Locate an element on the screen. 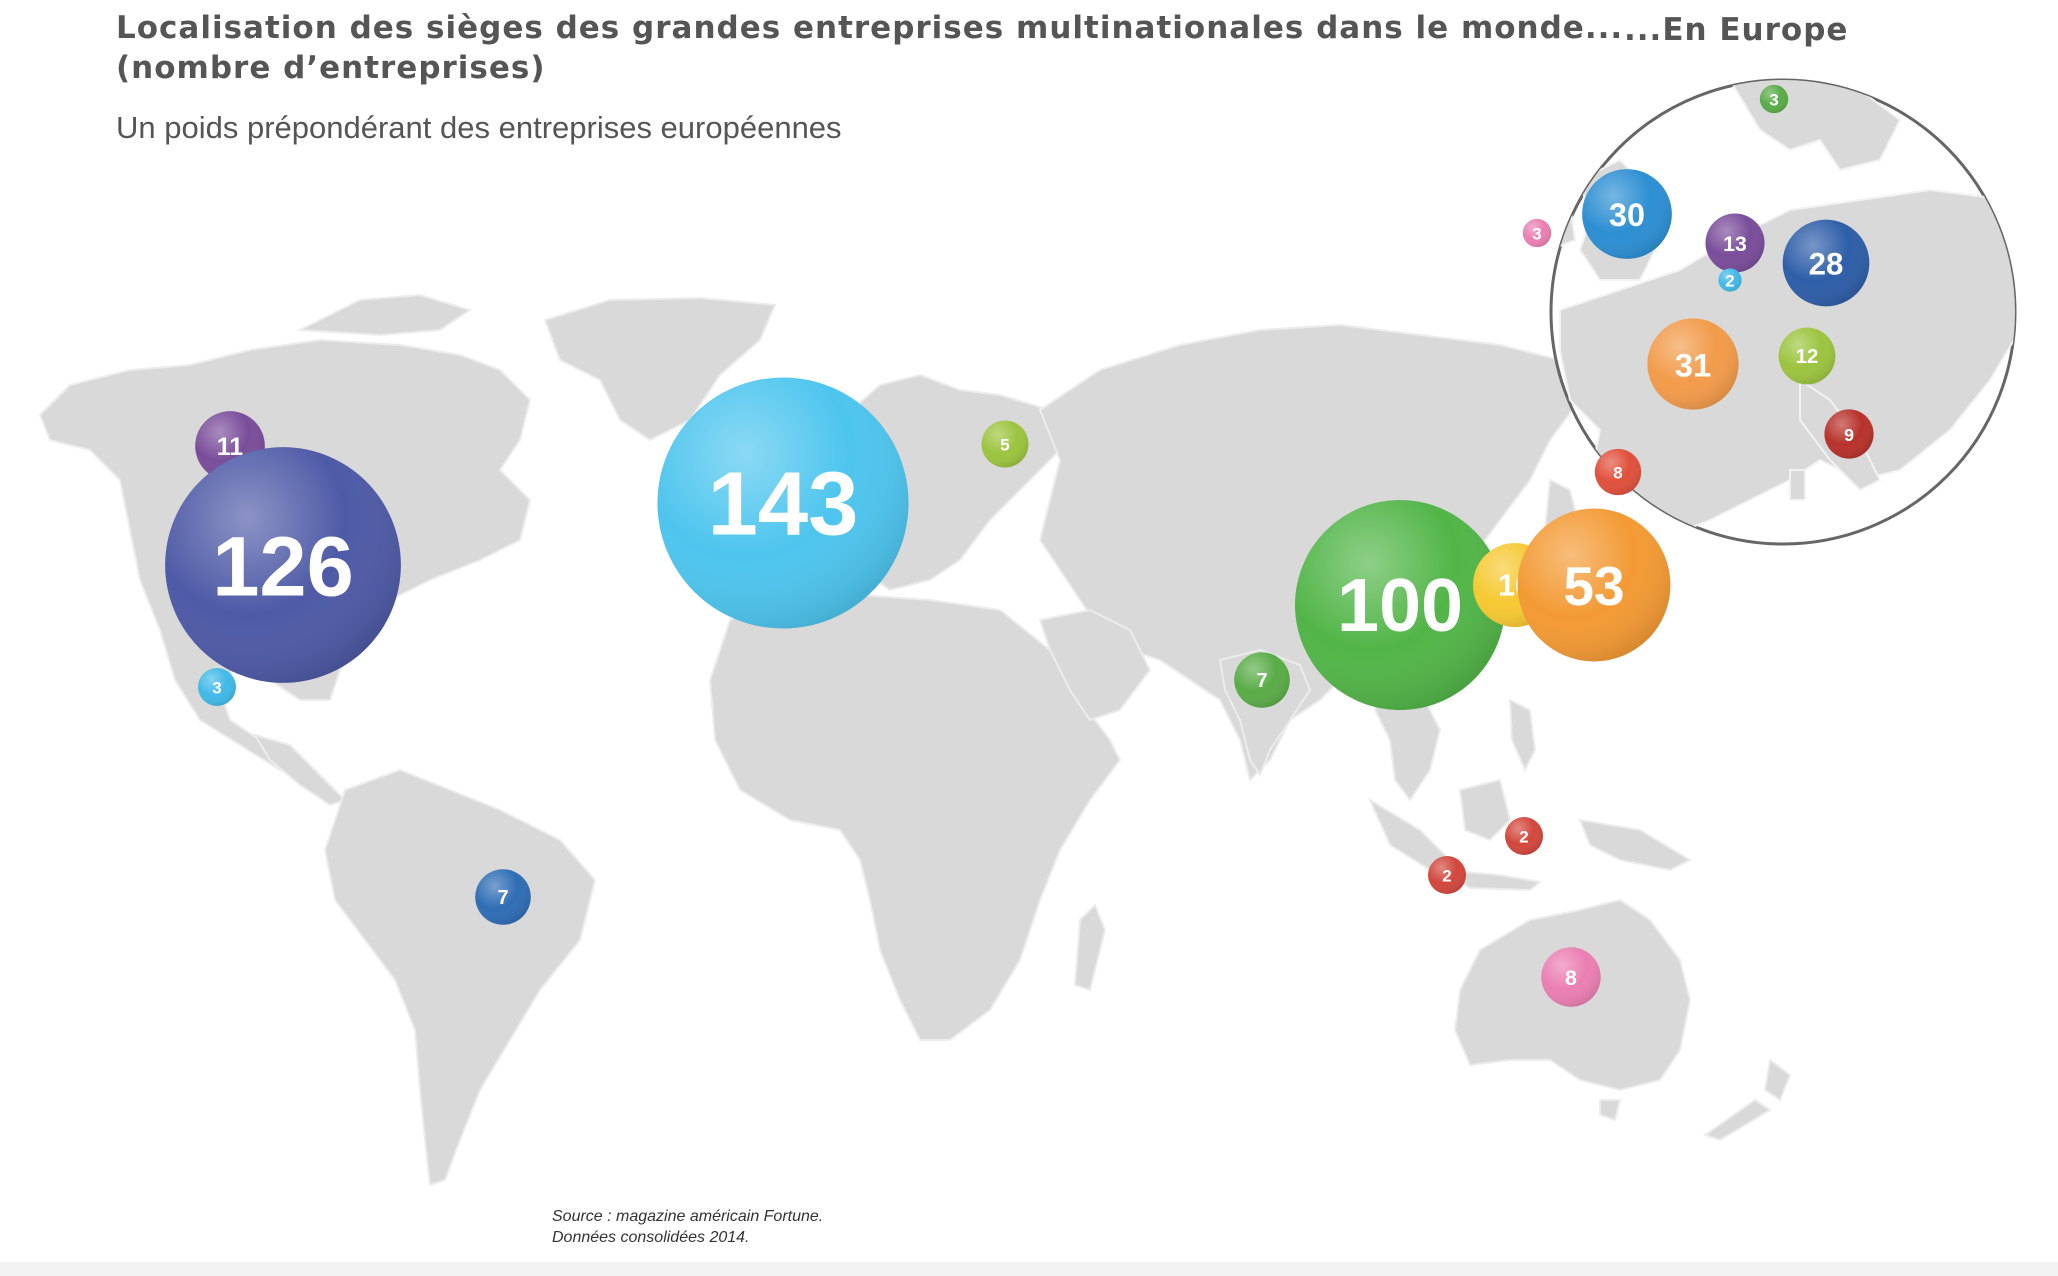 The height and width of the screenshot is (1276, 2058). arabia-shape is located at coordinates (1095, 665).